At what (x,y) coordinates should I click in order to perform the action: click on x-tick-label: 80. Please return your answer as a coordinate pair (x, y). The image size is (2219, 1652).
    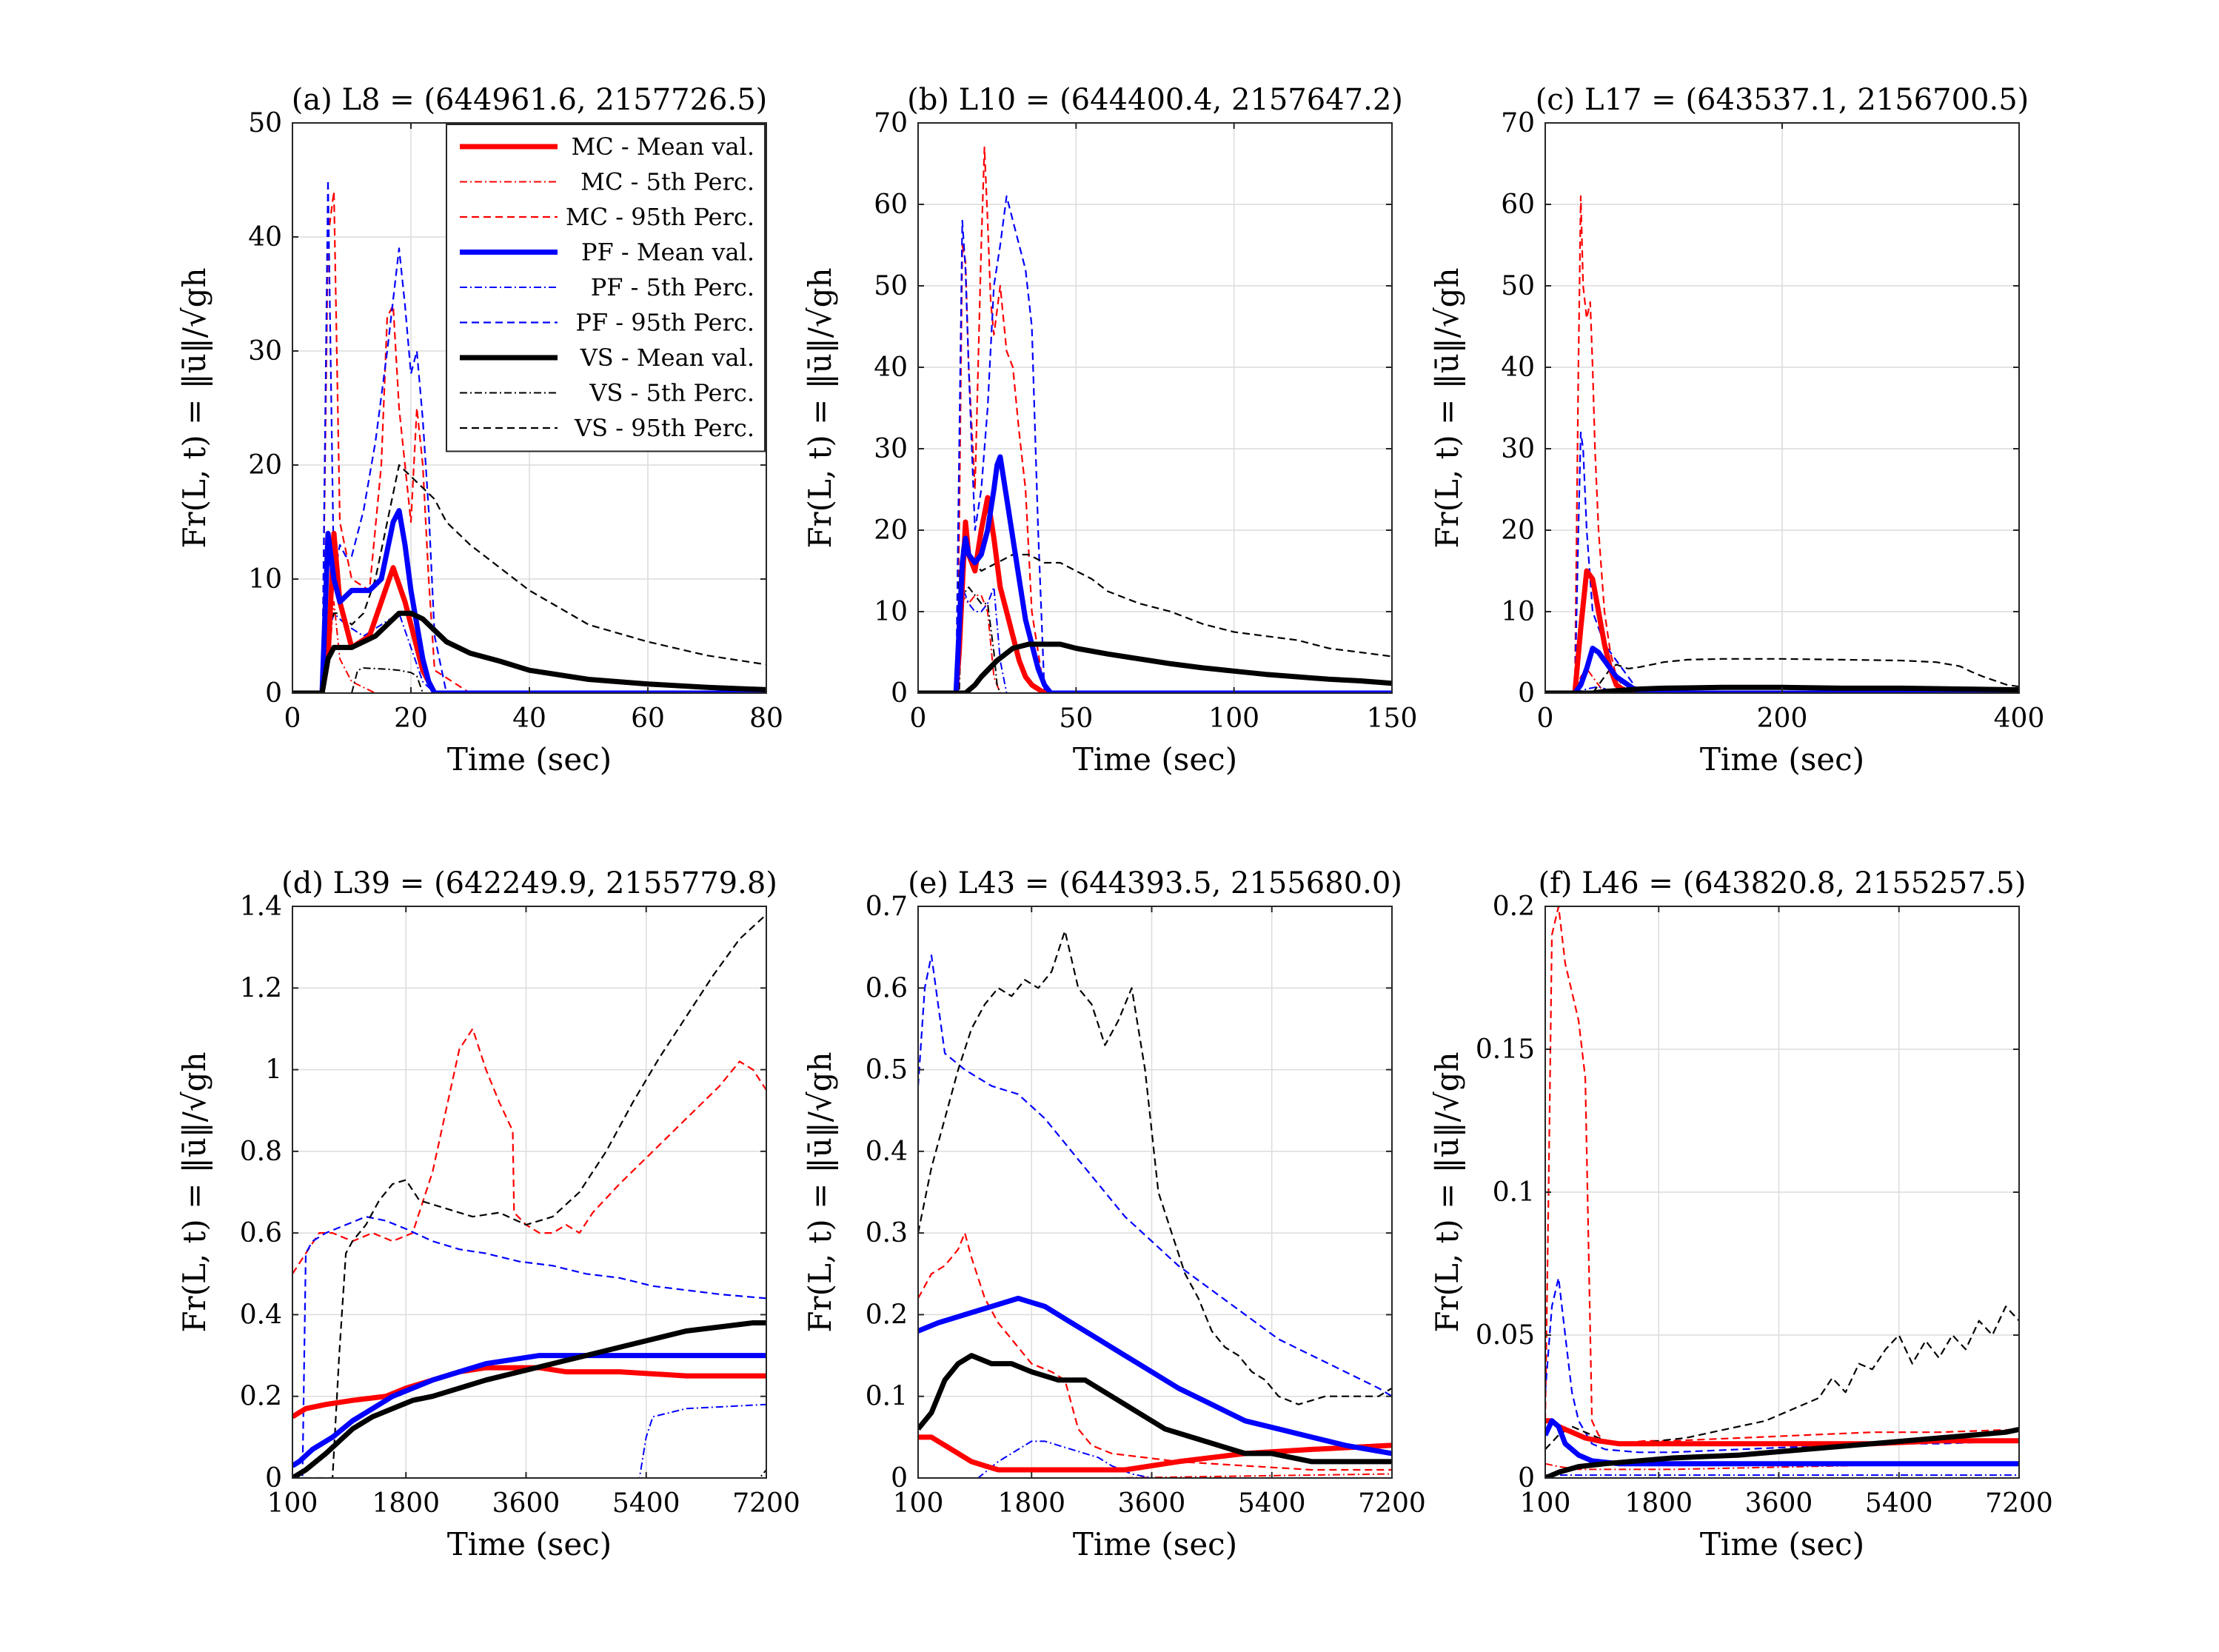
    Looking at the image, I should click on (766, 718).